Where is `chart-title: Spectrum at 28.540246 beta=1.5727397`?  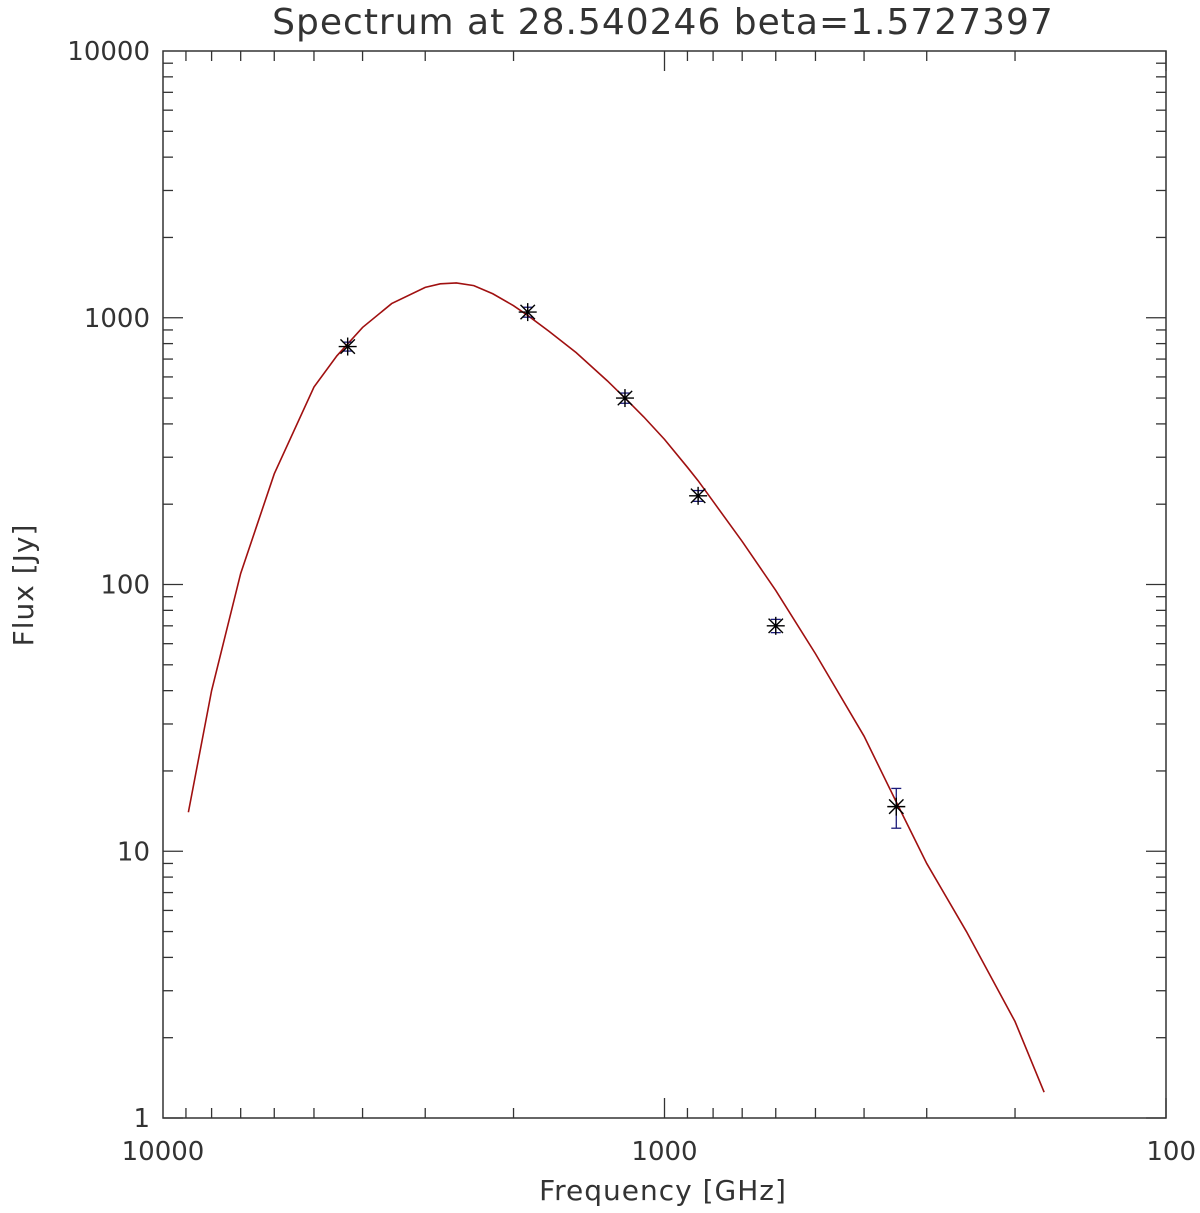
chart-title: Spectrum at 28.540246 beta=1.5727397 is located at coordinates (663, 22).